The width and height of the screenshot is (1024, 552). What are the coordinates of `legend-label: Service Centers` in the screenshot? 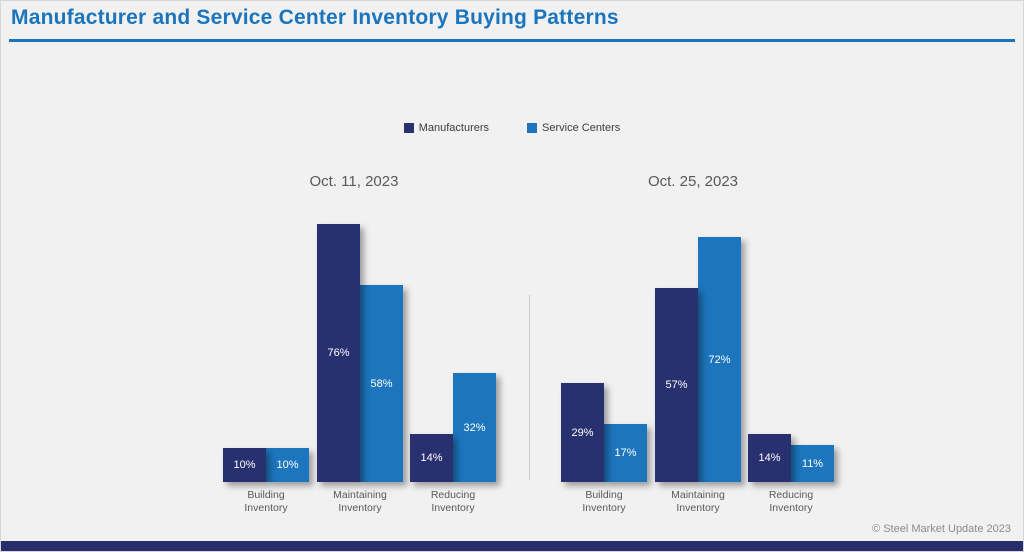 It's located at (581, 128).